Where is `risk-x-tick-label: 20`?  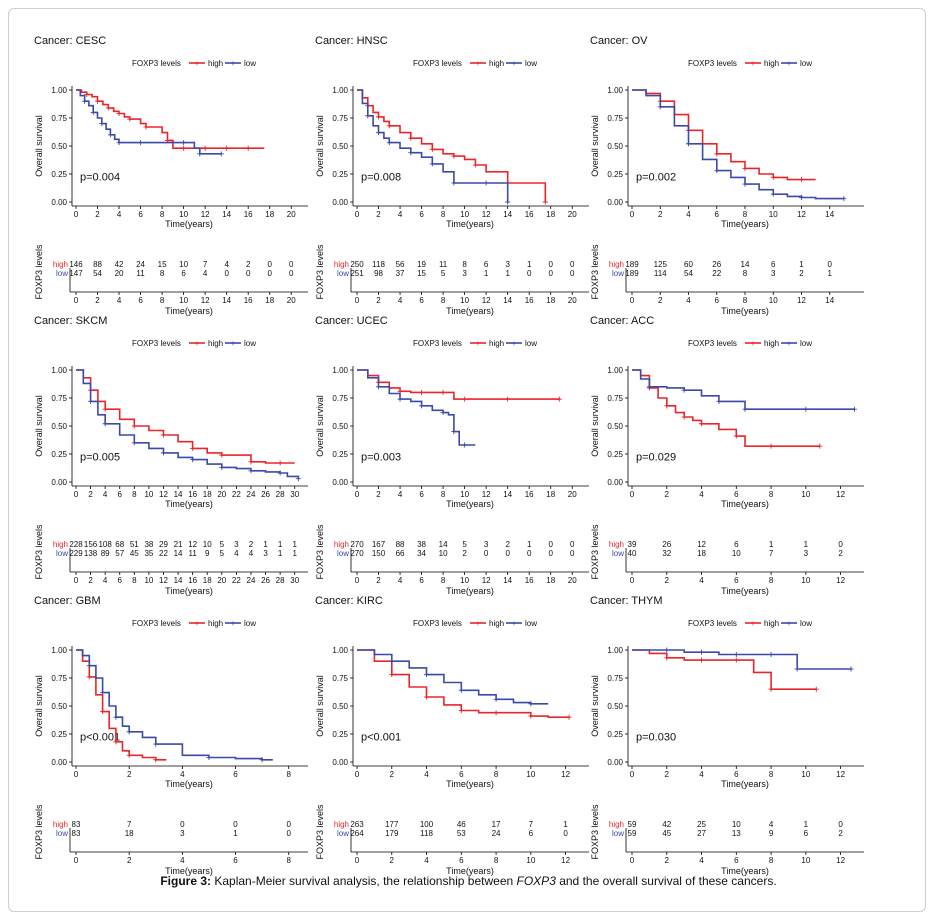 risk-x-tick-label: 20 is located at coordinates (572, 300).